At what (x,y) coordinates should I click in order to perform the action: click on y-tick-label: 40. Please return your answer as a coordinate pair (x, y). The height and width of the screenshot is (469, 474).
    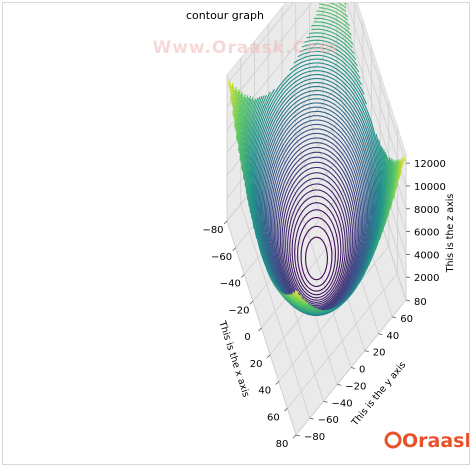
    Looking at the image, I should click on (393, 336).